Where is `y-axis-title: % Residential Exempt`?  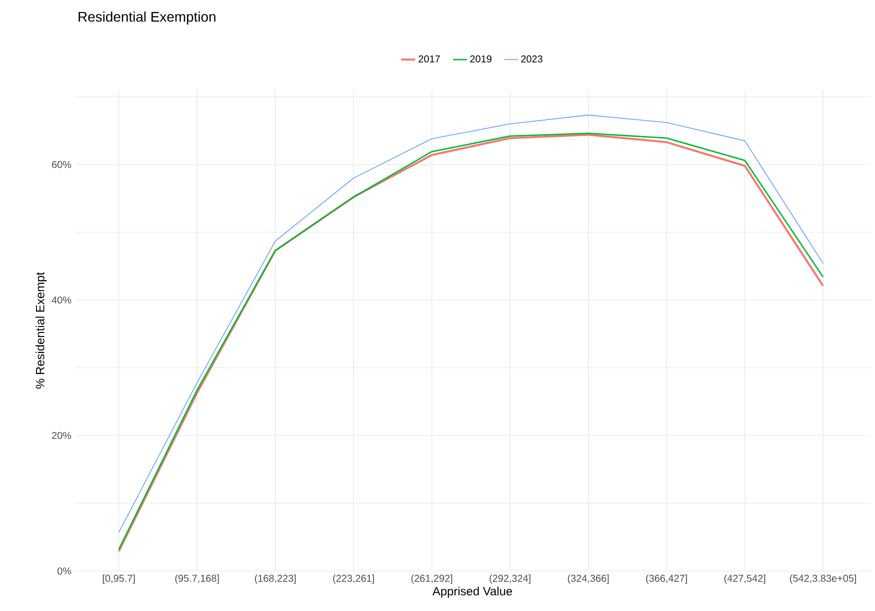 y-axis-title: % Residential Exempt is located at coordinates (41, 330).